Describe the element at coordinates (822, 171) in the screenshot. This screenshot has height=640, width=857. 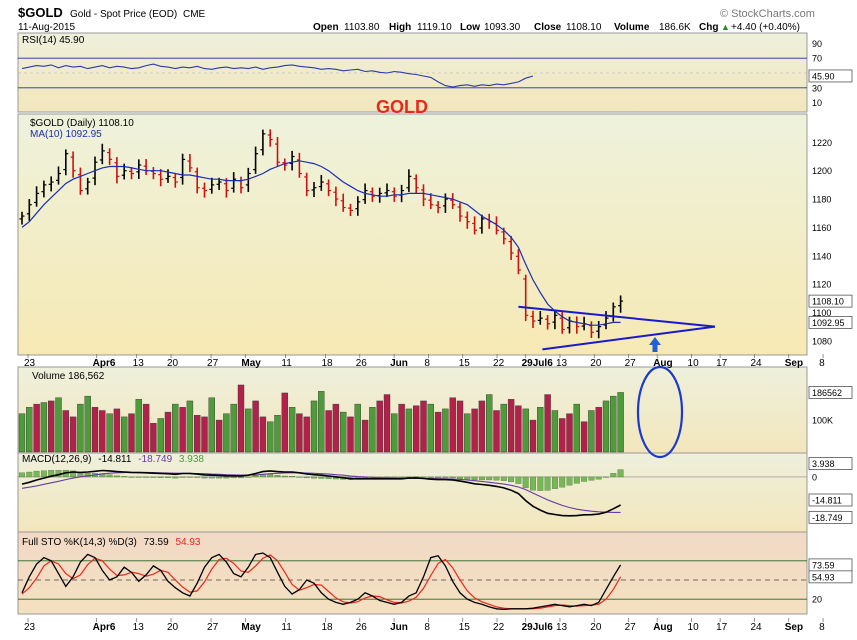
I see `price-y-tick: 1200` at that location.